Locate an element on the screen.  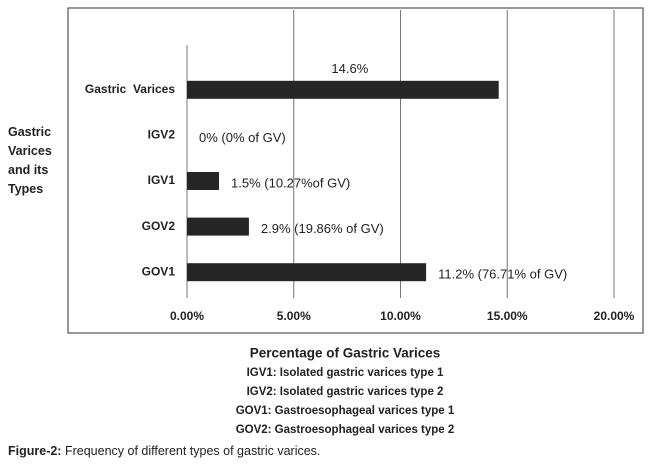
x-tick-label: 20.00% is located at coordinates (614, 316).